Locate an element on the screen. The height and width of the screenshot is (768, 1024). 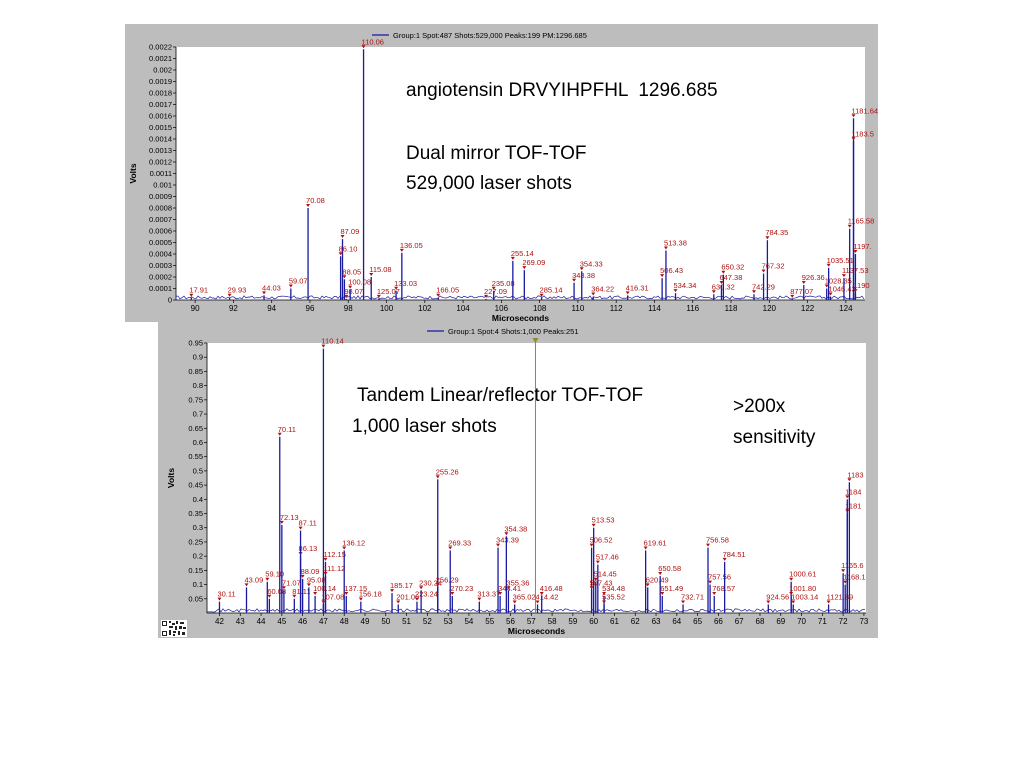
x-tick-label: 64 is located at coordinates (676, 621).